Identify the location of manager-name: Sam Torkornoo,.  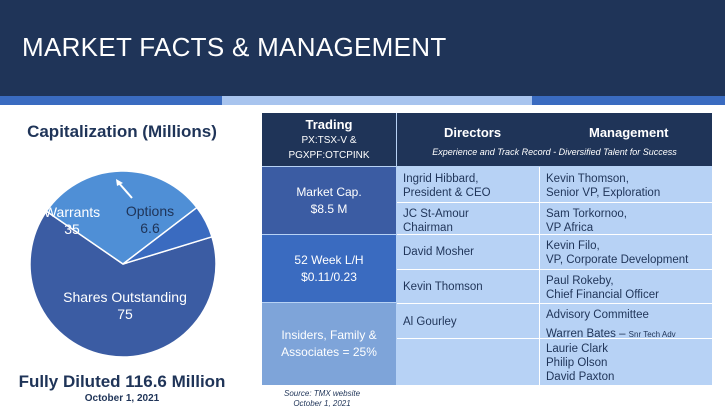
(586, 214).